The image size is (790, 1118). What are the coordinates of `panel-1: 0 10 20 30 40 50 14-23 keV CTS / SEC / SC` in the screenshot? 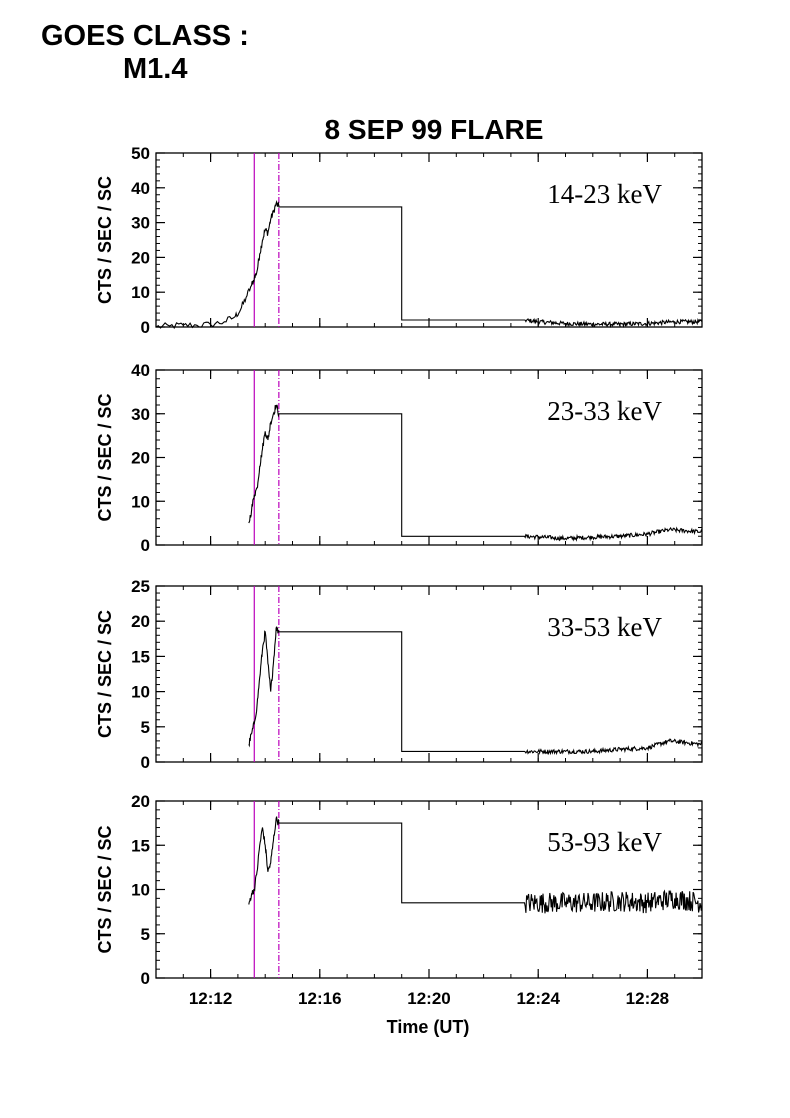 It's located at (399, 240).